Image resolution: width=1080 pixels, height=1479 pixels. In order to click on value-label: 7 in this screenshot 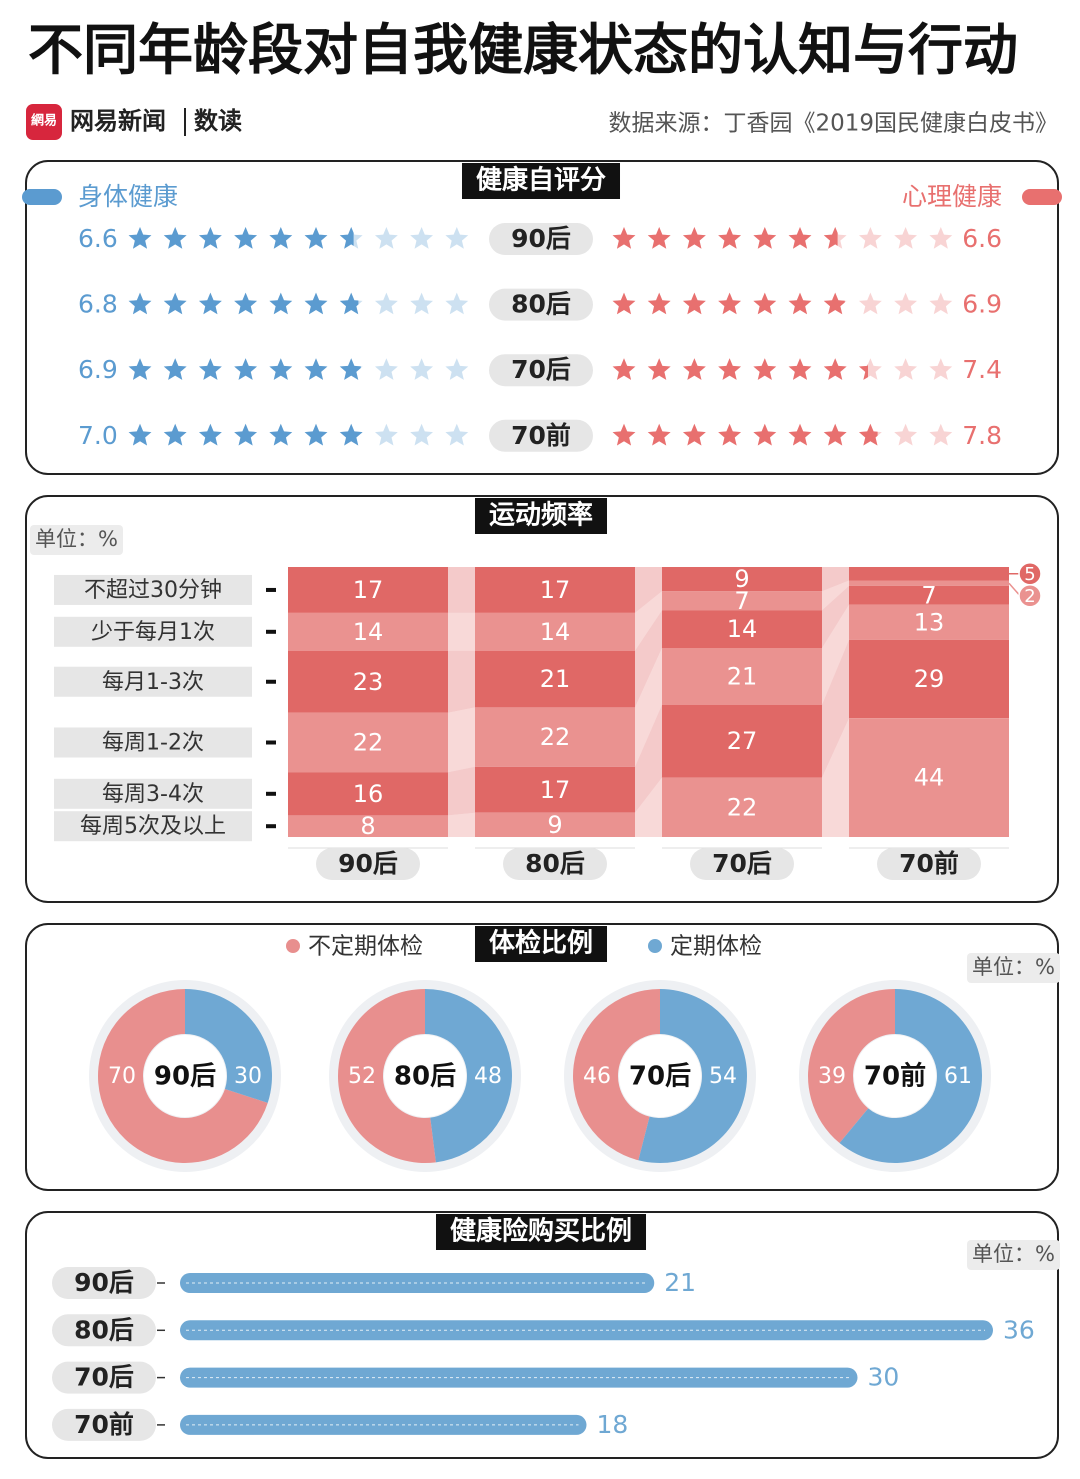, I will do `click(741, 601)`.